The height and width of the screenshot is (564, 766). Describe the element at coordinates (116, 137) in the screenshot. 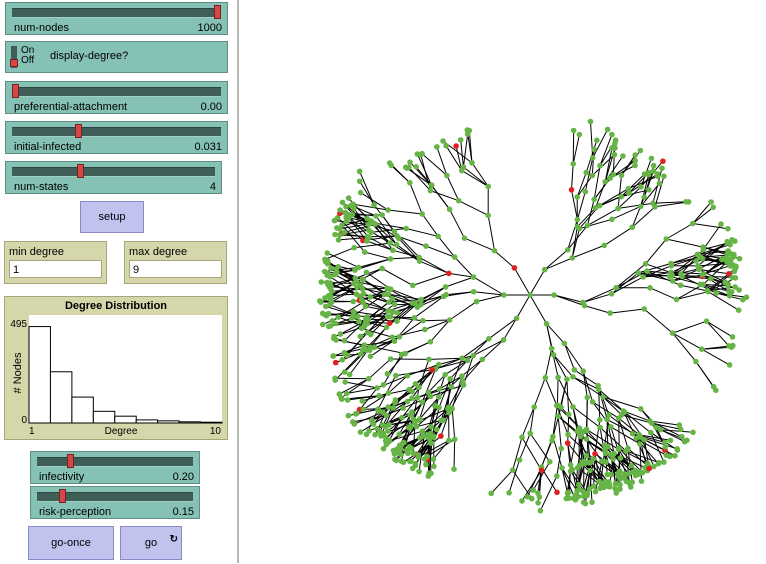

I see `initial-infected-slider: initial-infected 0.031` at that location.